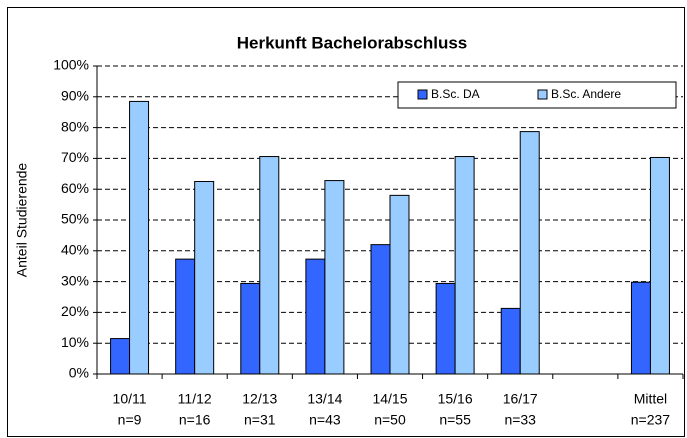 Image resolution: width=687 pixels, height=438 pixels. What do you see at coordinates (75, 126) in the screenshot?
I see `y-tick-label: 80%` at bounding box center [75, 126].